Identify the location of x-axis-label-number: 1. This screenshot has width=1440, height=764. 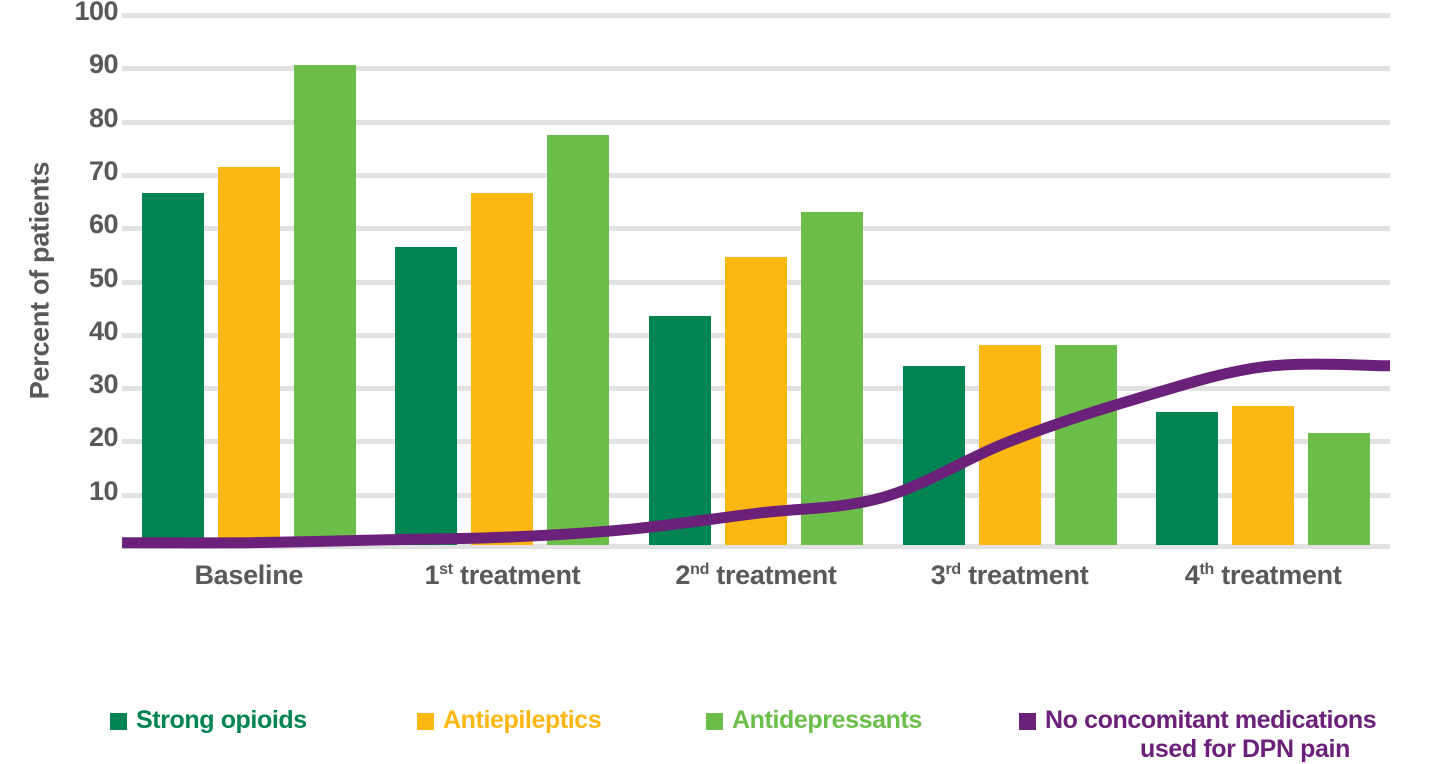
(432, 575).